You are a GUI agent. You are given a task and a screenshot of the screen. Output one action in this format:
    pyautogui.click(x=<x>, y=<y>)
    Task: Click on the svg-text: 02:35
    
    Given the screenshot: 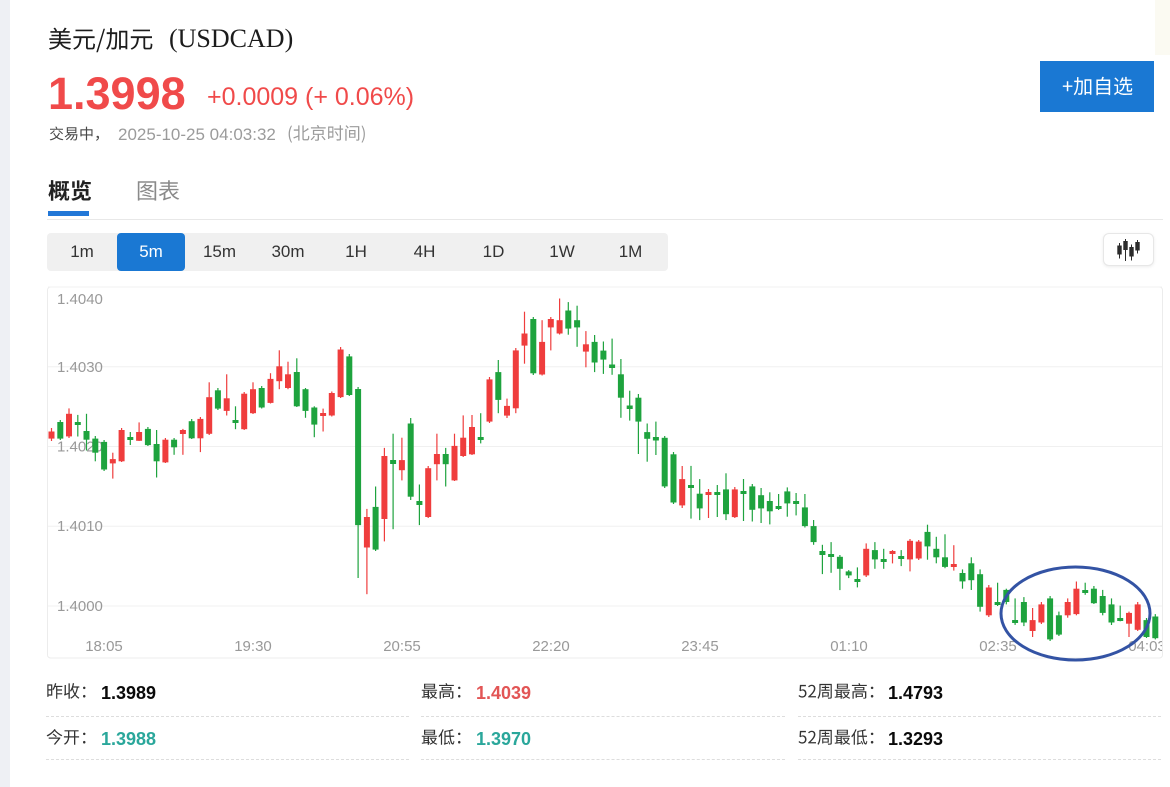 What is the action you would take?
    pyautogui.click(x=998, y=646)
    